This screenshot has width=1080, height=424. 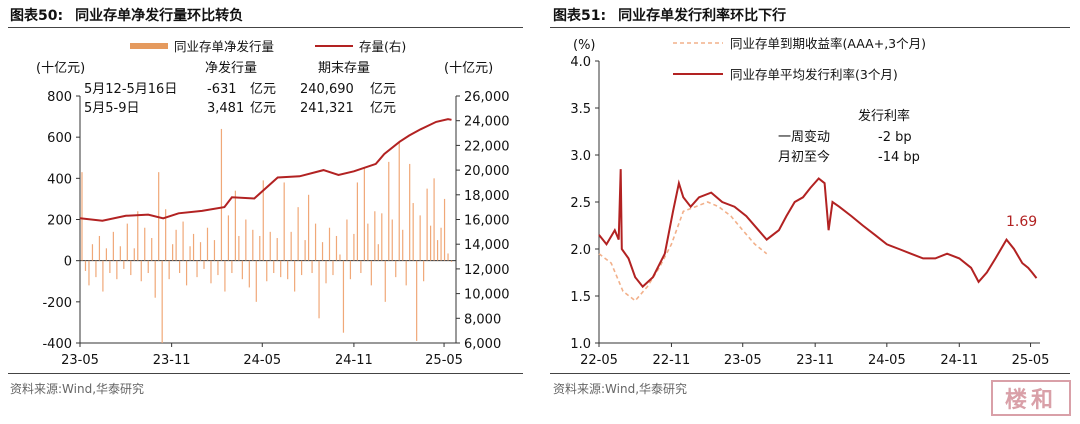 I want to click on left-y-tick-label: 200, so click(x=59, y=221).